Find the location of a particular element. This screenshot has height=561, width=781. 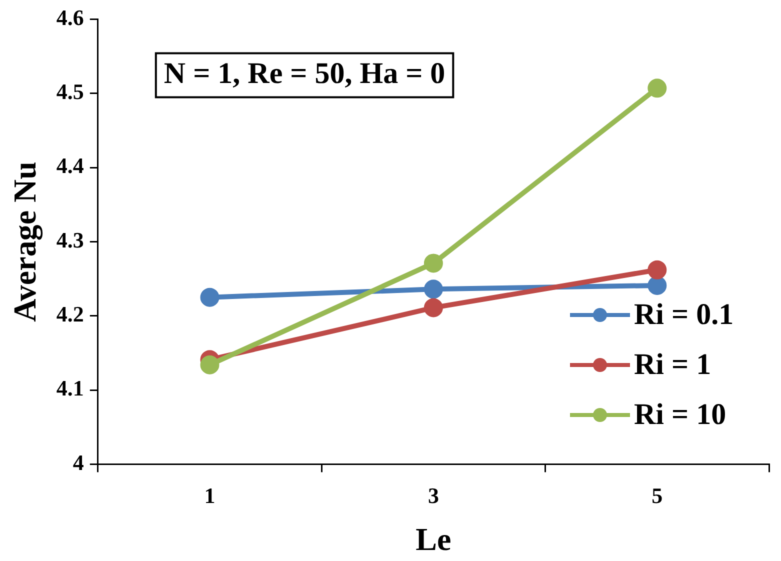

y-tick-label: 4.4 is located at coordinates (70, 165).